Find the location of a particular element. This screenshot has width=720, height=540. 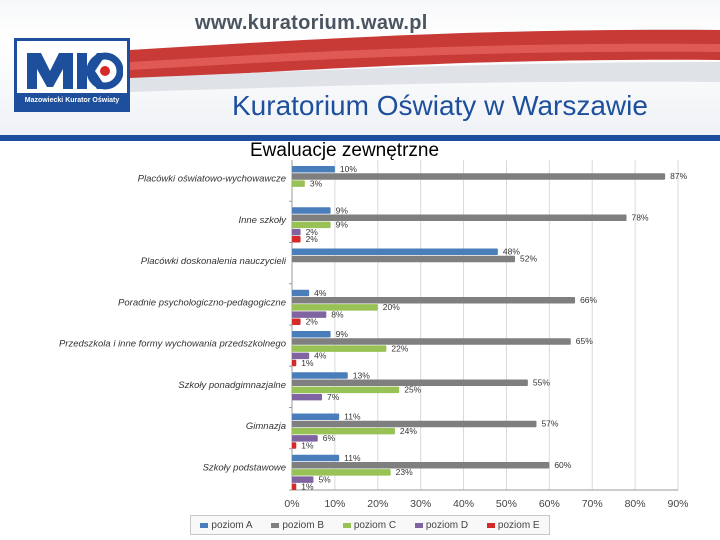

header-stripes is located at coordinates (425, 60).